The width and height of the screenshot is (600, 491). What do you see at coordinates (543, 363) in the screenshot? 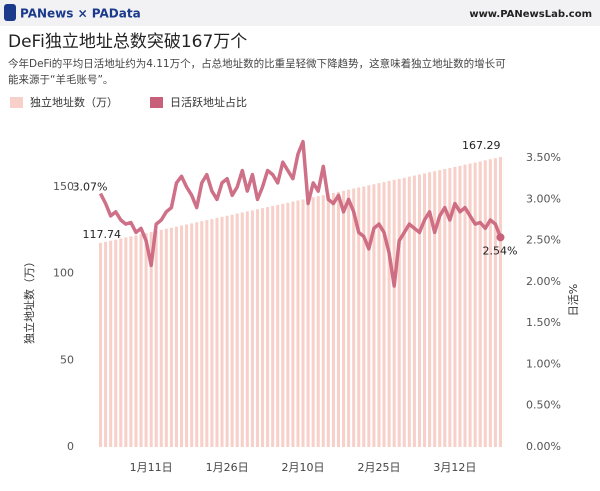
I see `y2-tick-label: 1.00%` at bounding box center [543, 363].